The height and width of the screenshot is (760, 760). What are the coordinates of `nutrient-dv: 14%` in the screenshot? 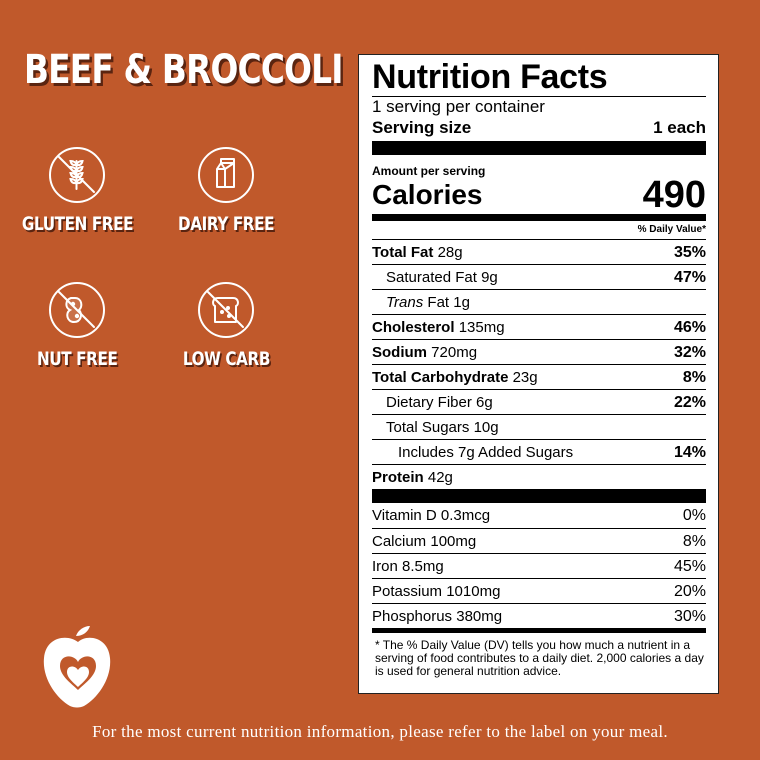 It's located at (689, 452).